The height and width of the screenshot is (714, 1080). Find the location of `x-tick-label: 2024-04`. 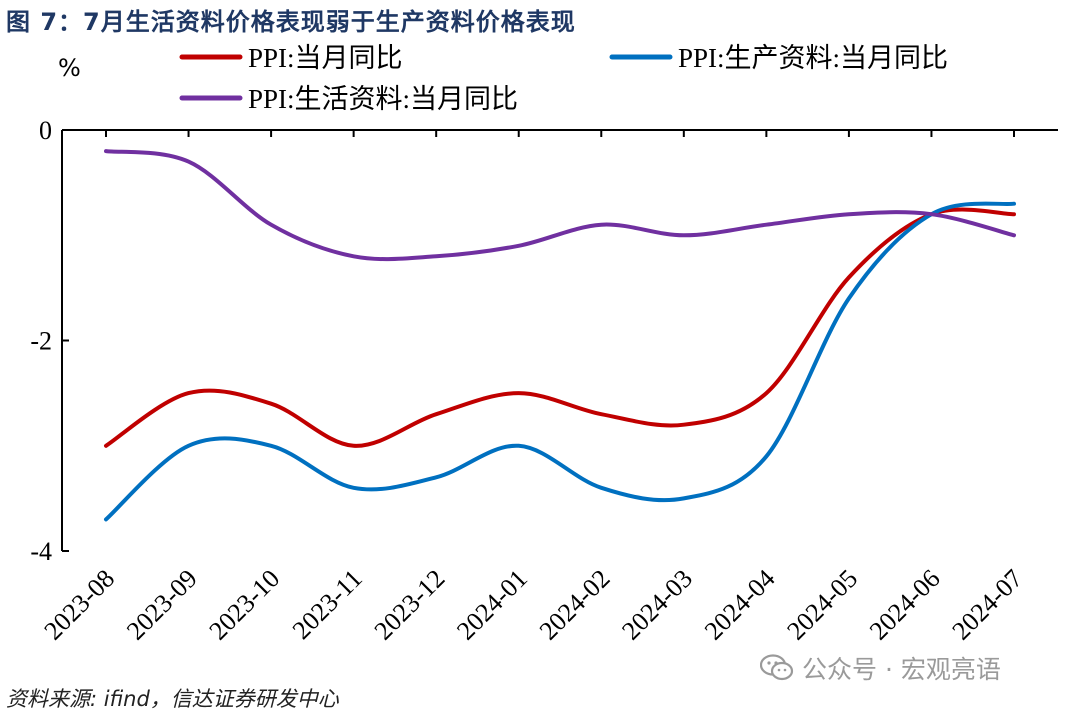

x-tick-label: 2024-04 is located at coordinates (740, 605).